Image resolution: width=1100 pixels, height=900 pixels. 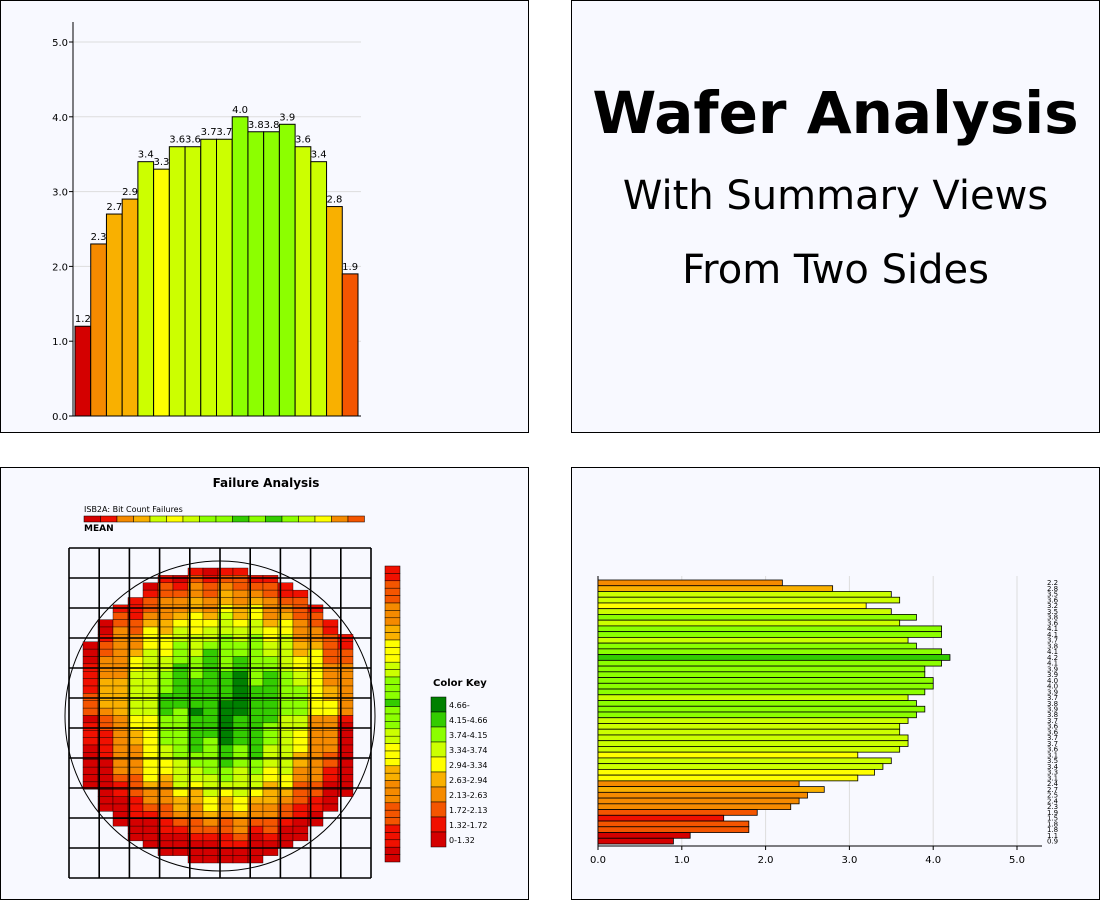 I want to click on color-key-label: 2.63-2.94, so click(x=468, y=780).